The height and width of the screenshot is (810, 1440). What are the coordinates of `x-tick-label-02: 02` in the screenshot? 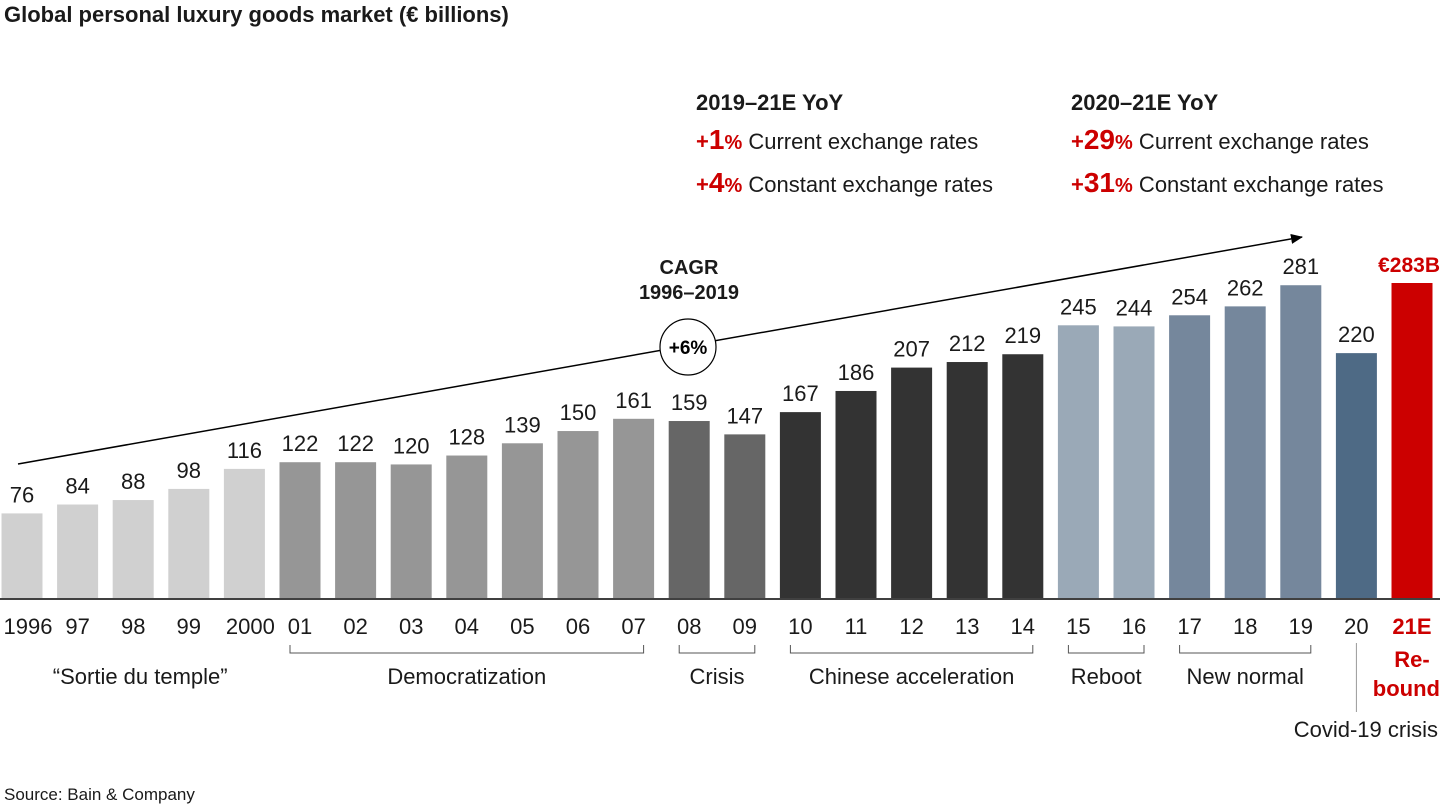 It's located at (355, 626).